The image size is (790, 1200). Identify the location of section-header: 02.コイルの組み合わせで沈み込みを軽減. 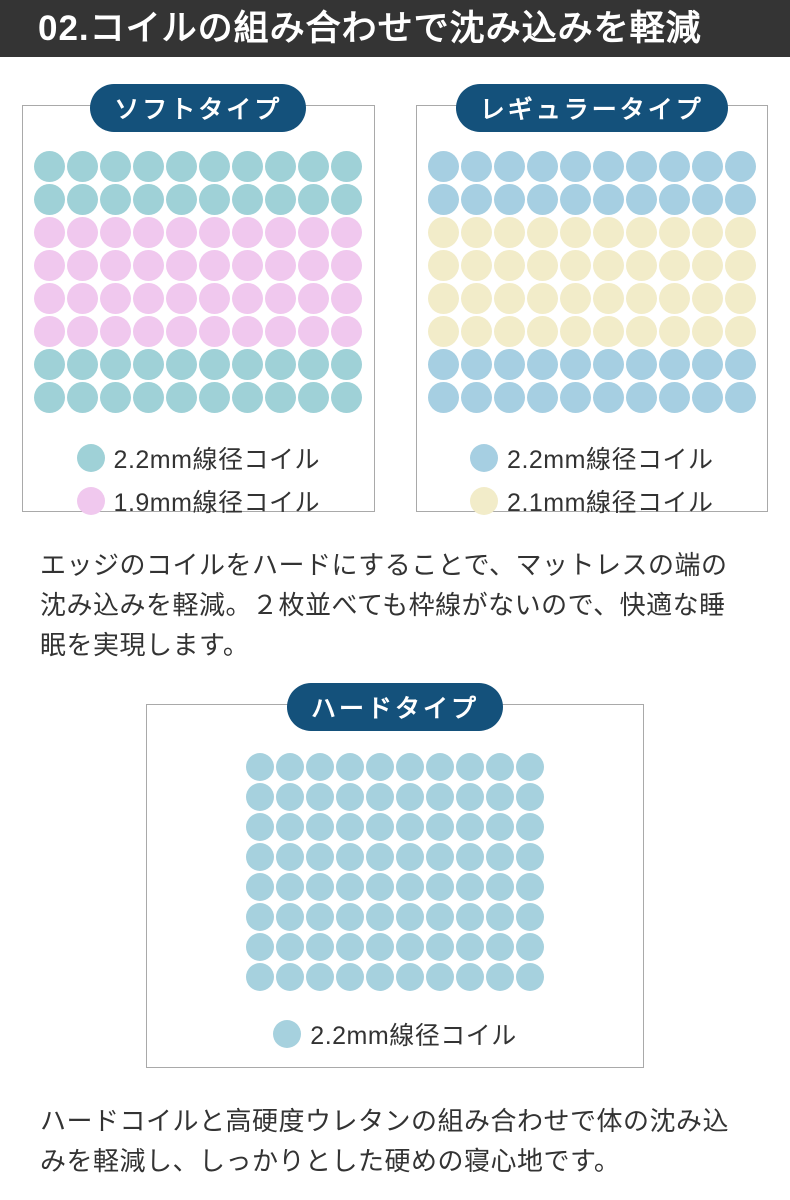
(395, 28).